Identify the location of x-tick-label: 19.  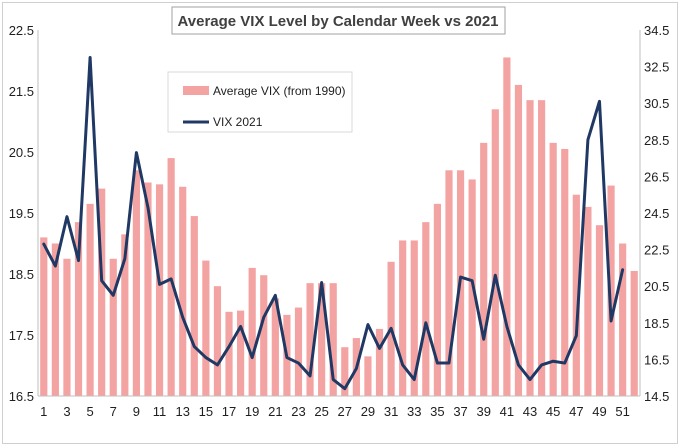
(252, 411).